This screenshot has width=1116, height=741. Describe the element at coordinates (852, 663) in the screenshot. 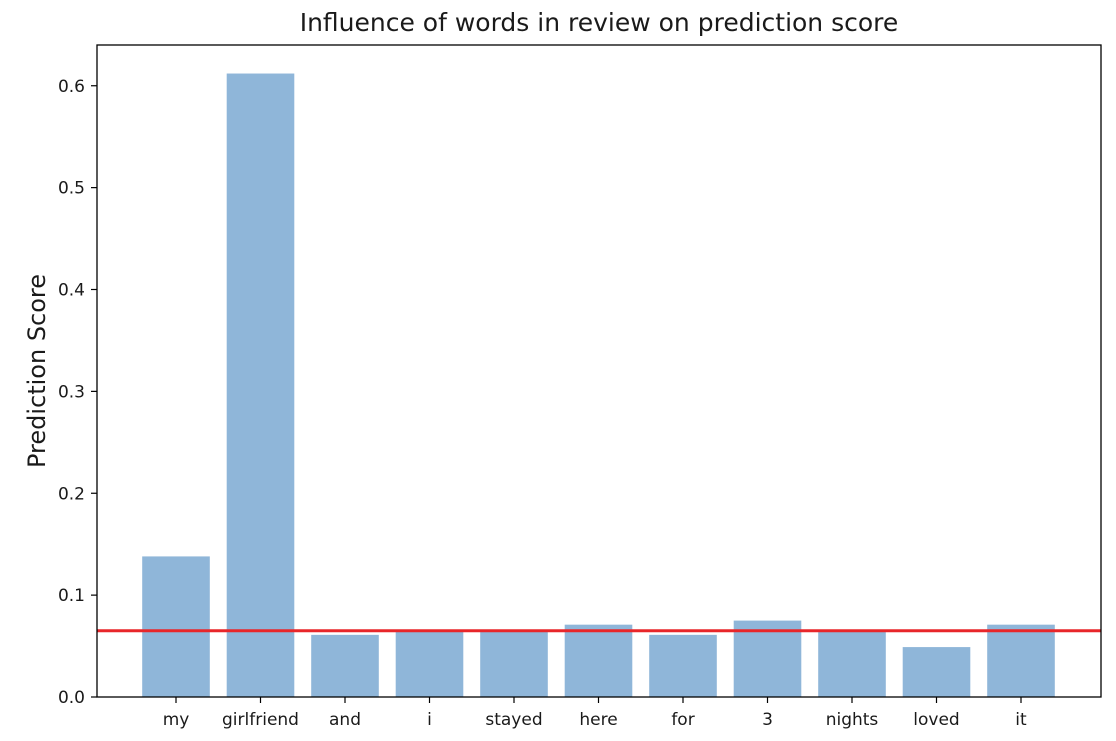

I see `bar-nights` at that location.